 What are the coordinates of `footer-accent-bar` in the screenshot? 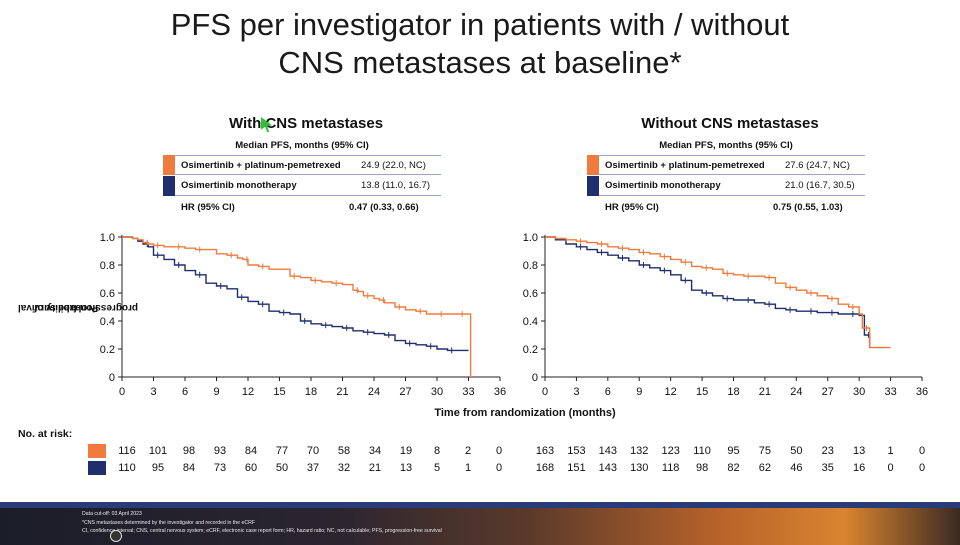 It's located at (480, 505).